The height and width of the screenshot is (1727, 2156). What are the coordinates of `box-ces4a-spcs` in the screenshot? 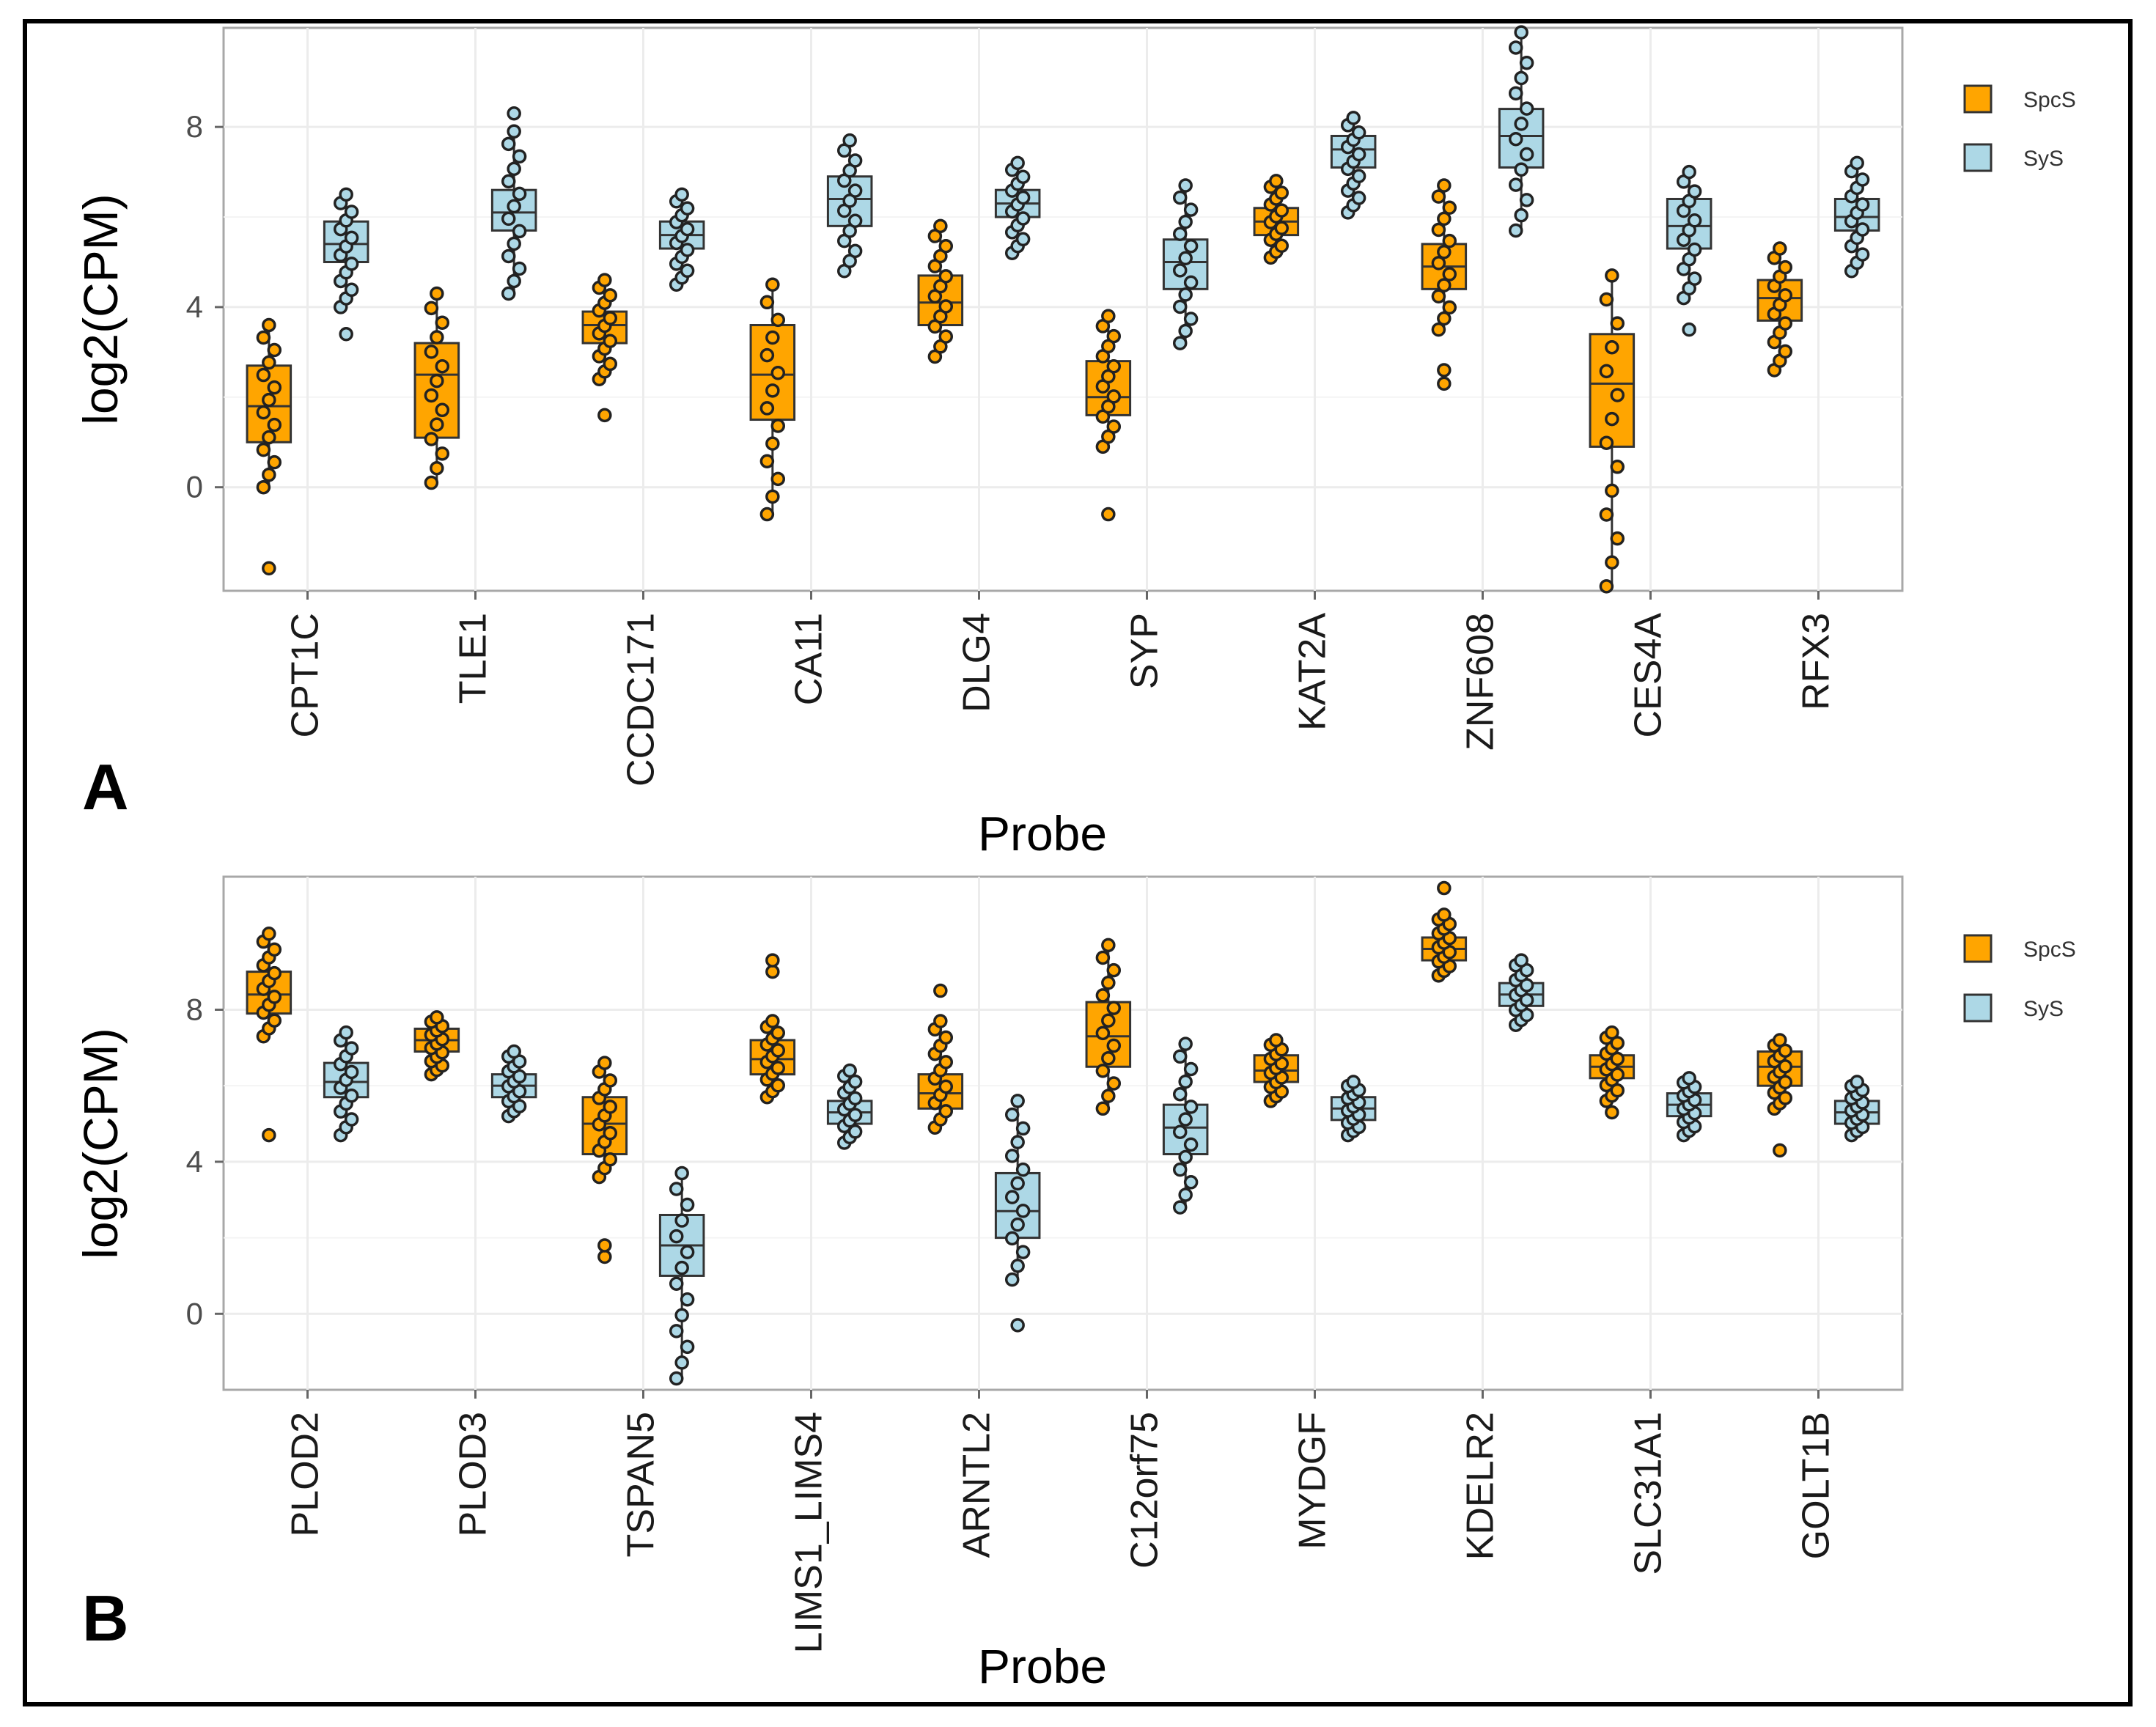 It's located at (1612, 431).